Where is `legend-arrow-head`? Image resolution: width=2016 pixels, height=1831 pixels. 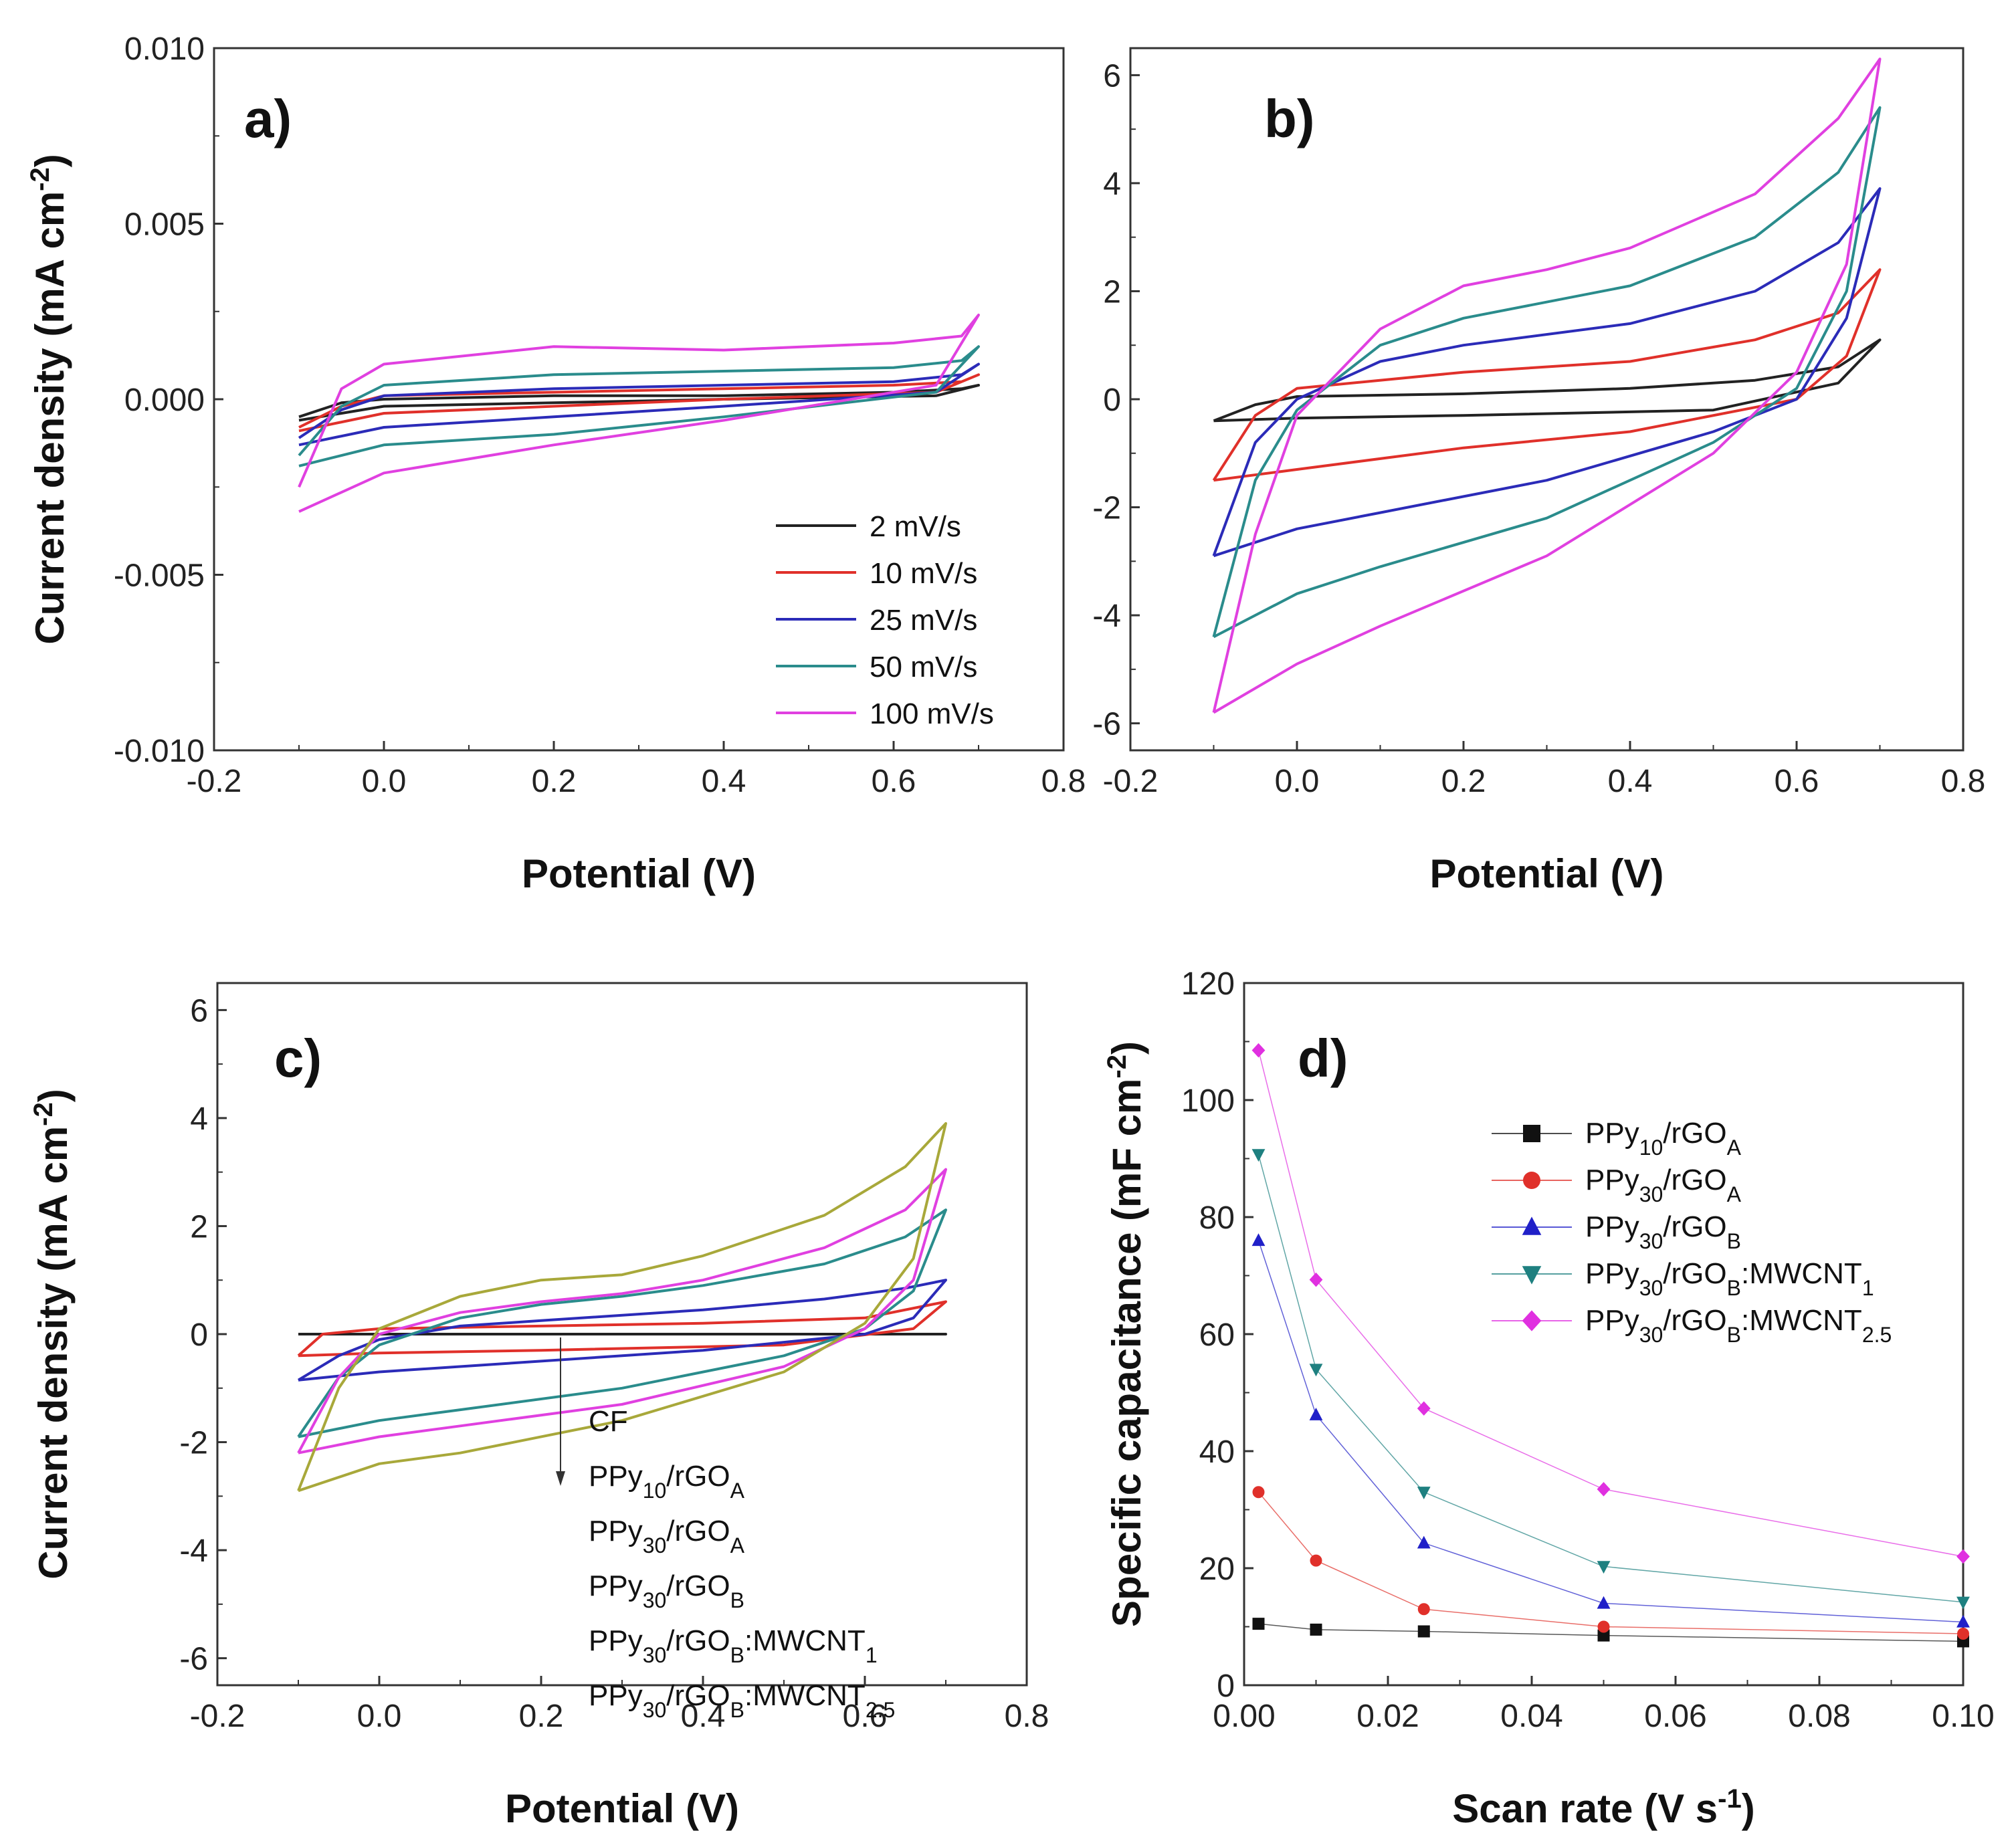 legend-arrow-head is located at coordinates (560, 1479).